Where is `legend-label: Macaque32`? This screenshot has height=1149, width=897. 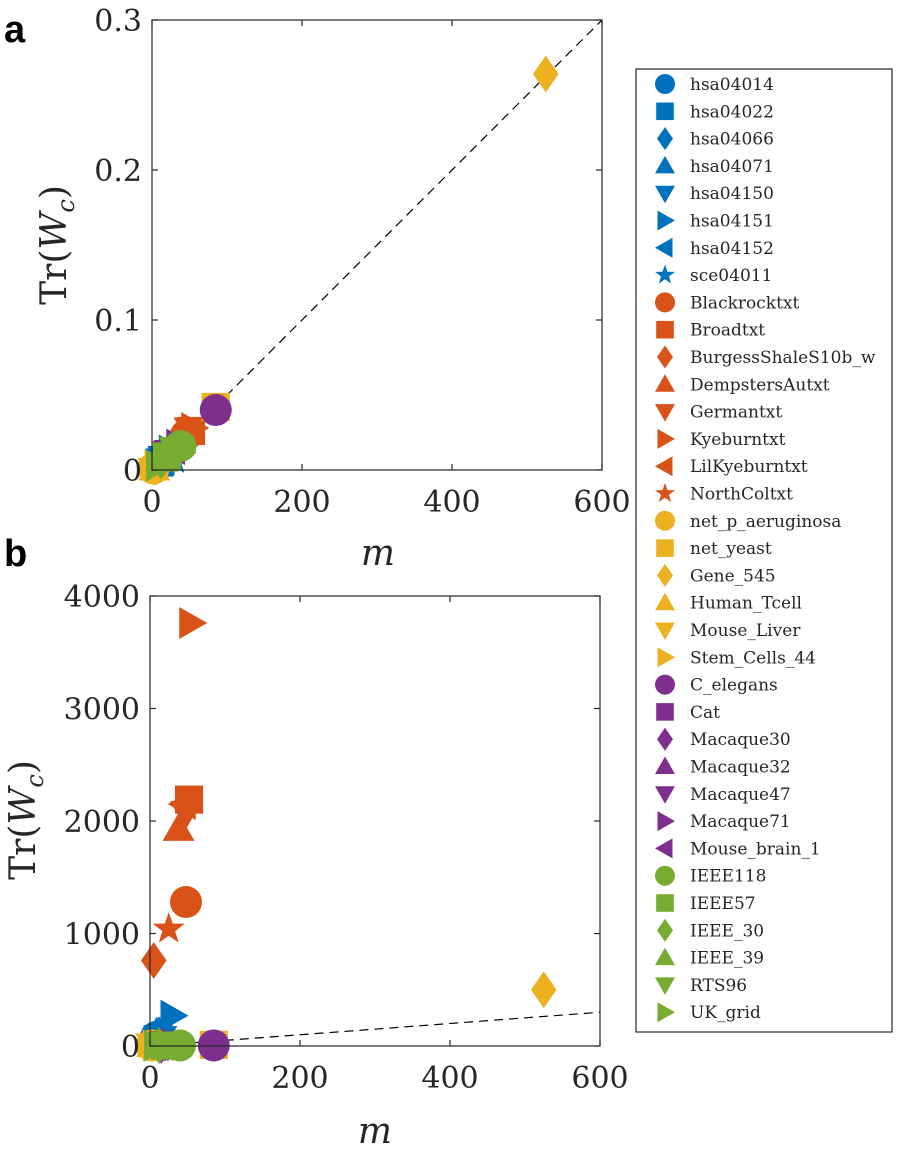
legend-label: Macaque32 is located at coordinates (740, 768).